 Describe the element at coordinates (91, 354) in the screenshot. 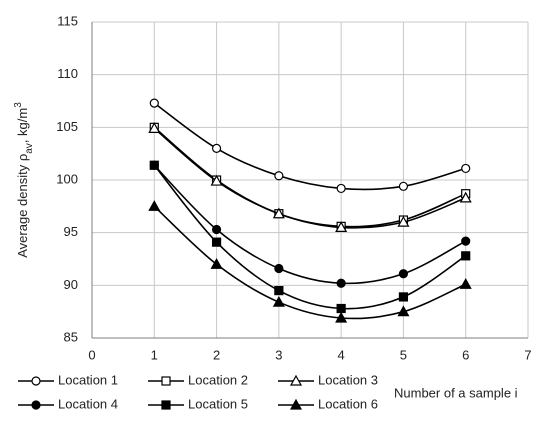

I see `x-tick-label: 0` at that location.